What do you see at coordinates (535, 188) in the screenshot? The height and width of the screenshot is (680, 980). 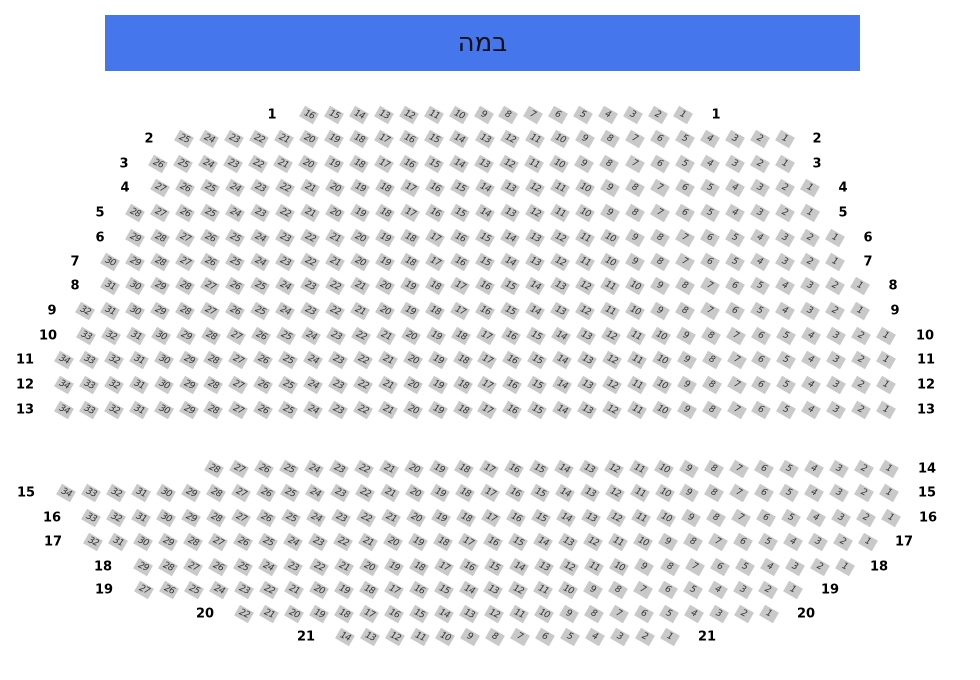 I see `seat-row-4-12: 12` at bounding box center [535, 188].